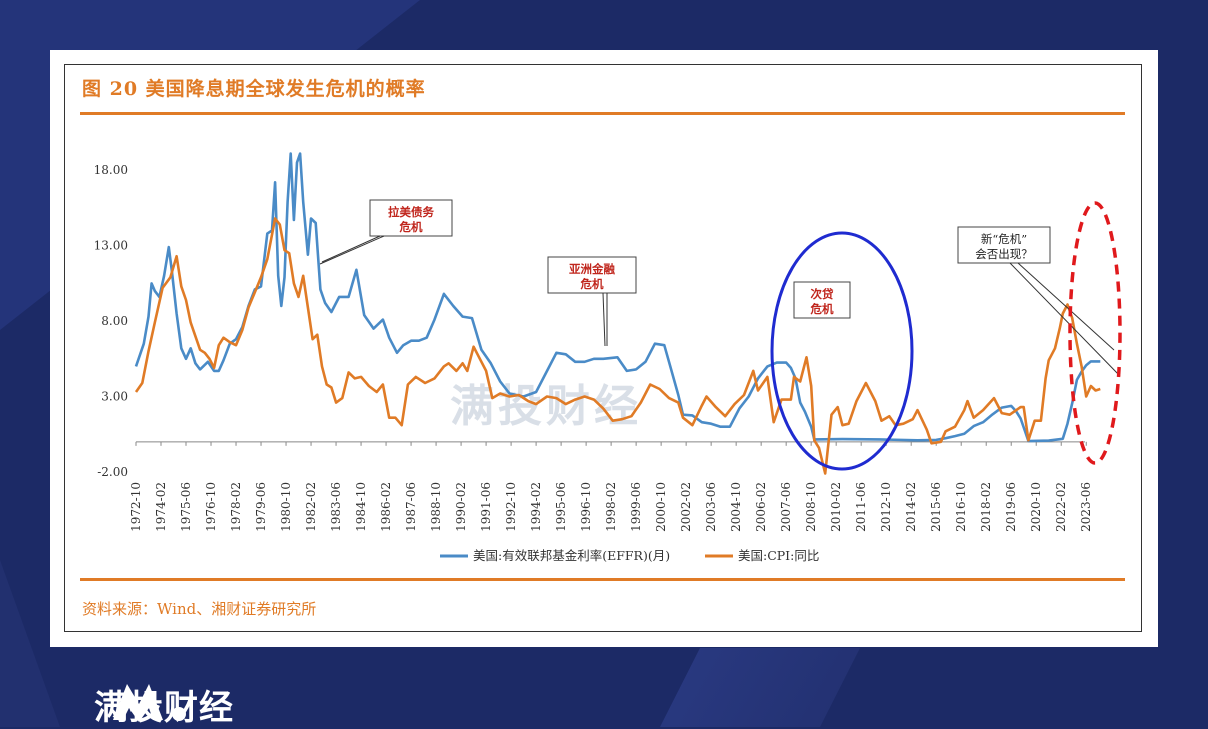 The height and width of the screenshot is (729, 1208). I want to click on callout-label: 新“危机”, so click(1004, 239).